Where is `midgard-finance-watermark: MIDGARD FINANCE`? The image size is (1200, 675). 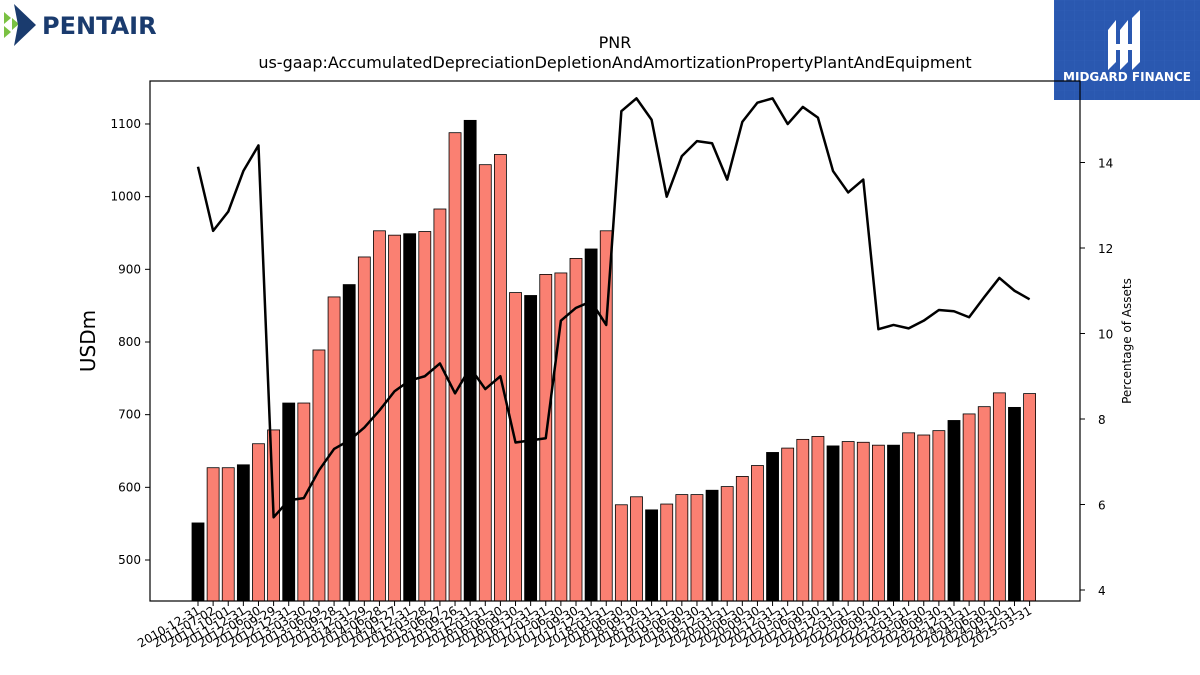
midgard-finance-watermark: MIDGARD FINANCE is located at coordinates (1127, 50).